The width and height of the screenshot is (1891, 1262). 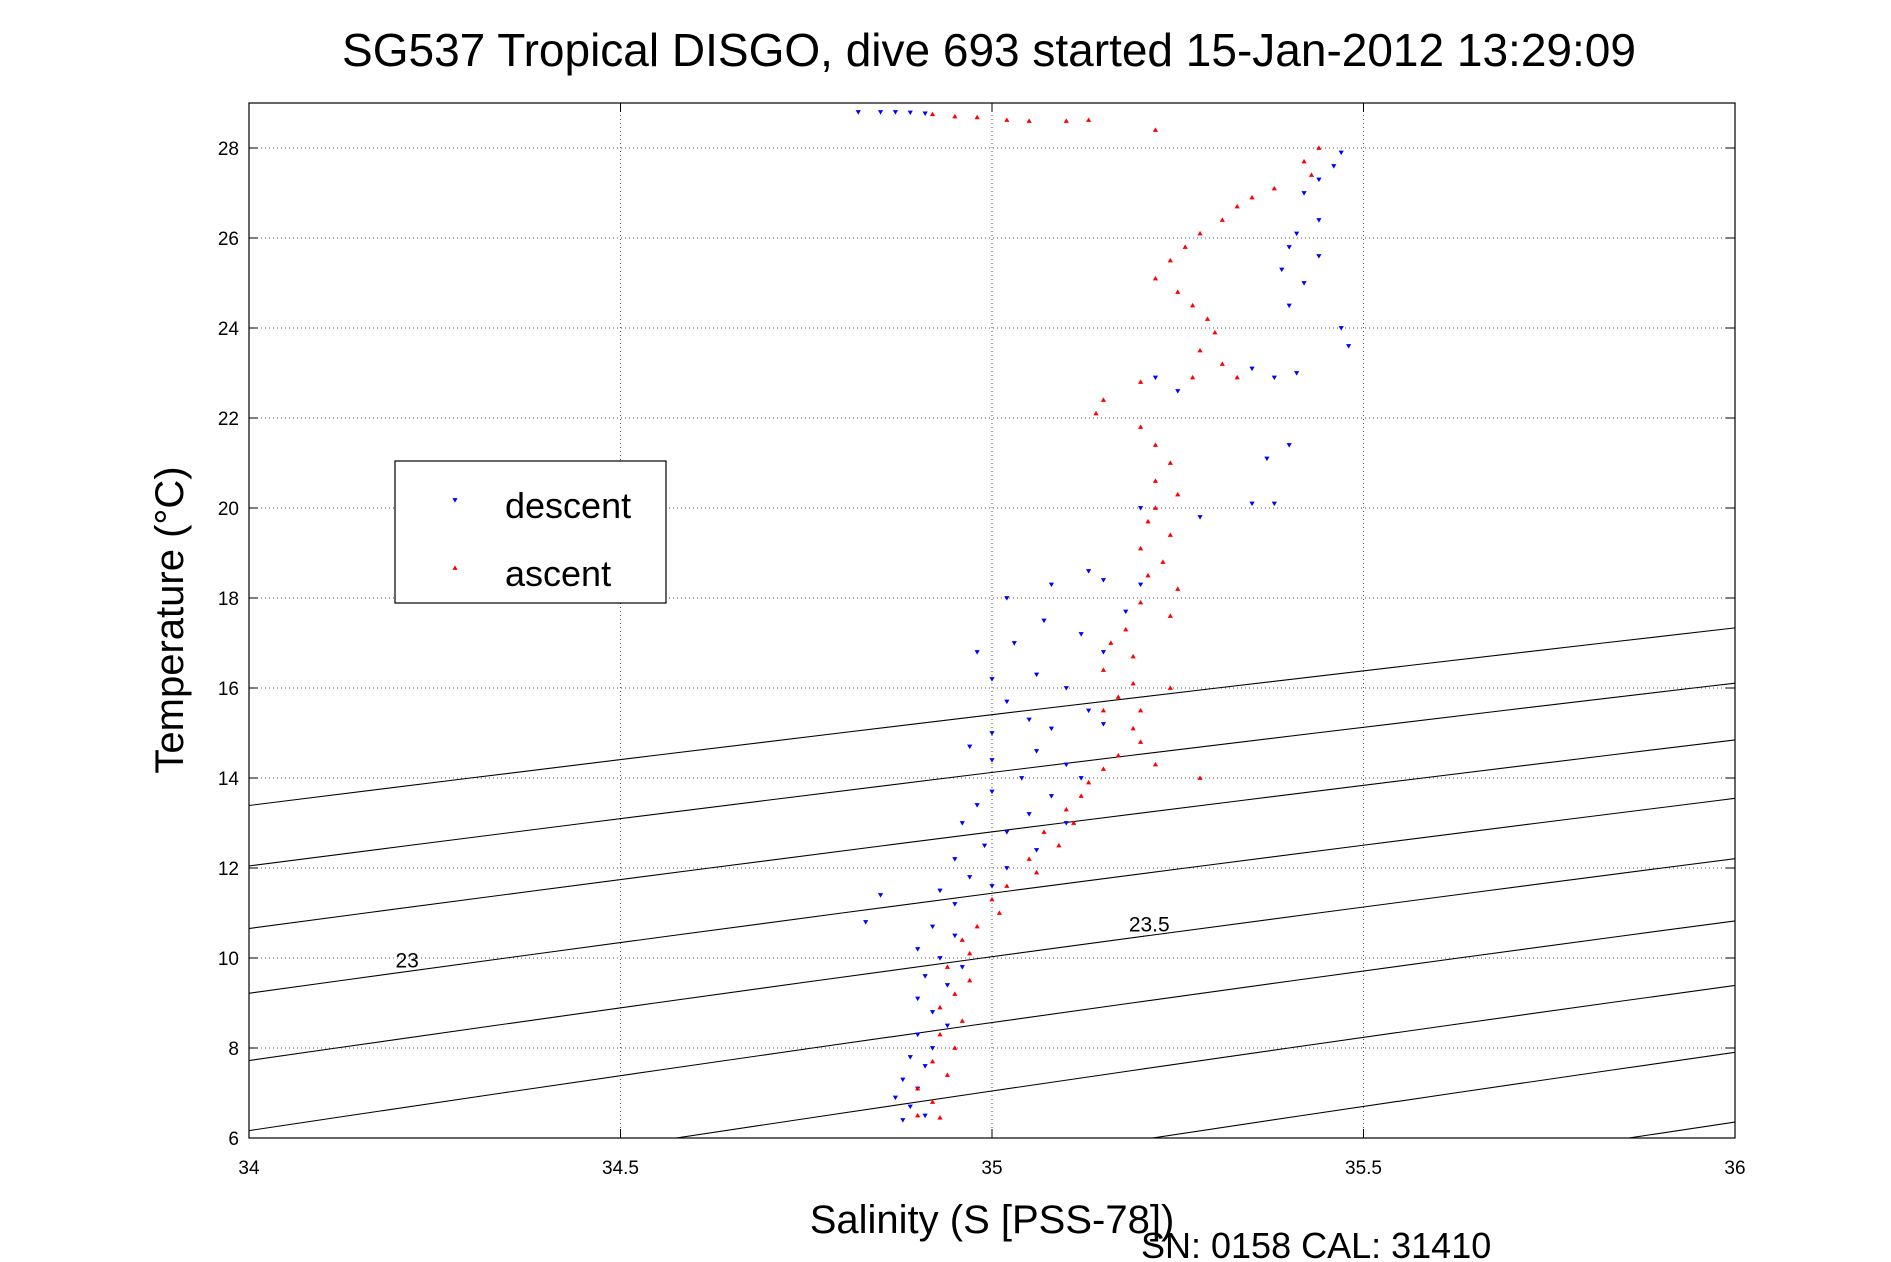 I want to click on y-tick-label: 16, so click(x=228, y=689).